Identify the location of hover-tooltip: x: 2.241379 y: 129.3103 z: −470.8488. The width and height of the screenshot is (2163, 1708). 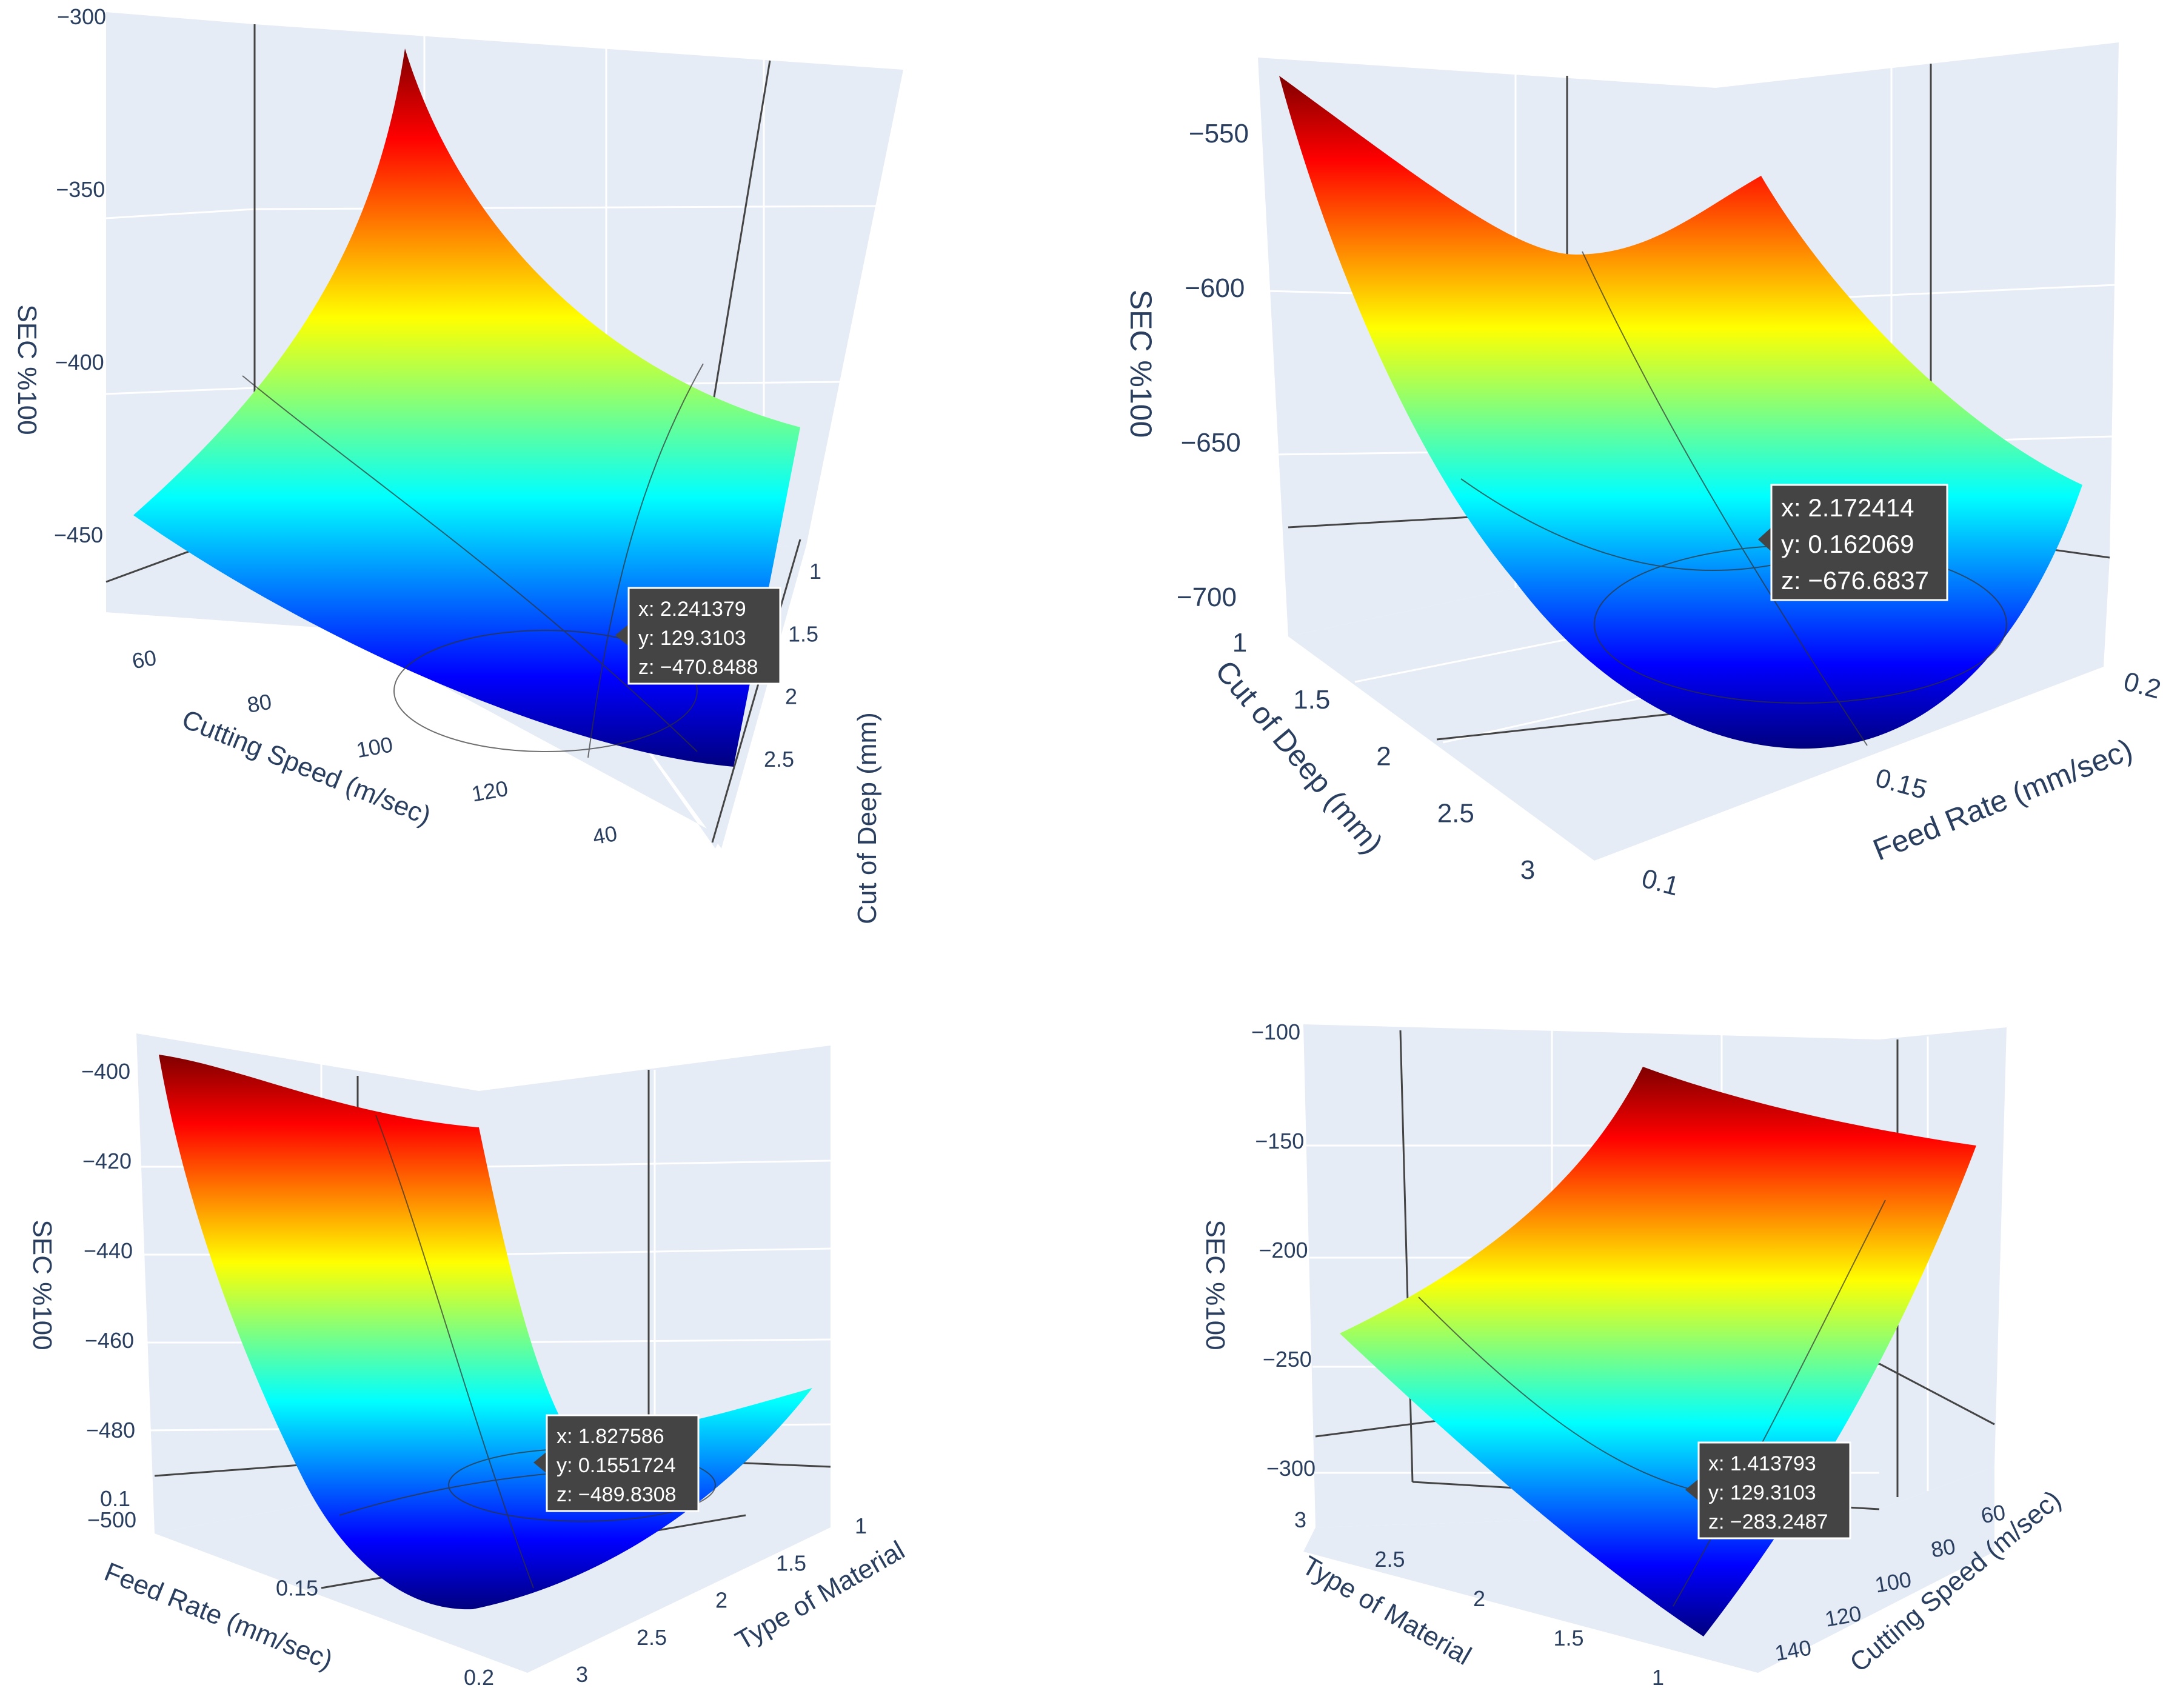
(698, 636).